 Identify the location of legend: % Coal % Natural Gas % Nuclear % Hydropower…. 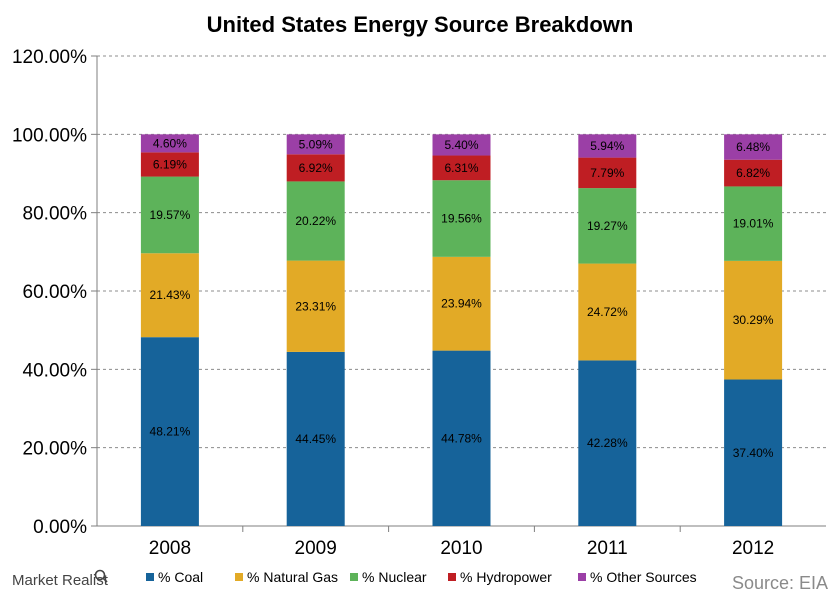
(421, 577).